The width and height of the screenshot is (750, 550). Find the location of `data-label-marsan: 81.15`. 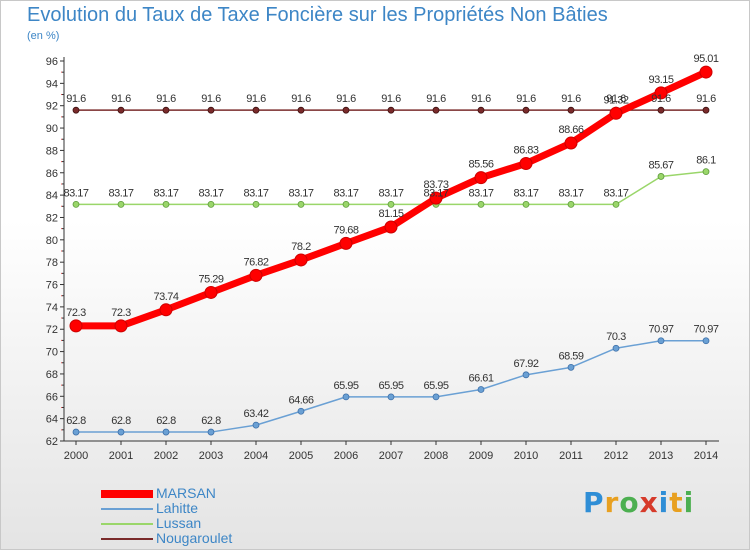

data-label-marsan: 81.15 is located at coordinates (390, 214).